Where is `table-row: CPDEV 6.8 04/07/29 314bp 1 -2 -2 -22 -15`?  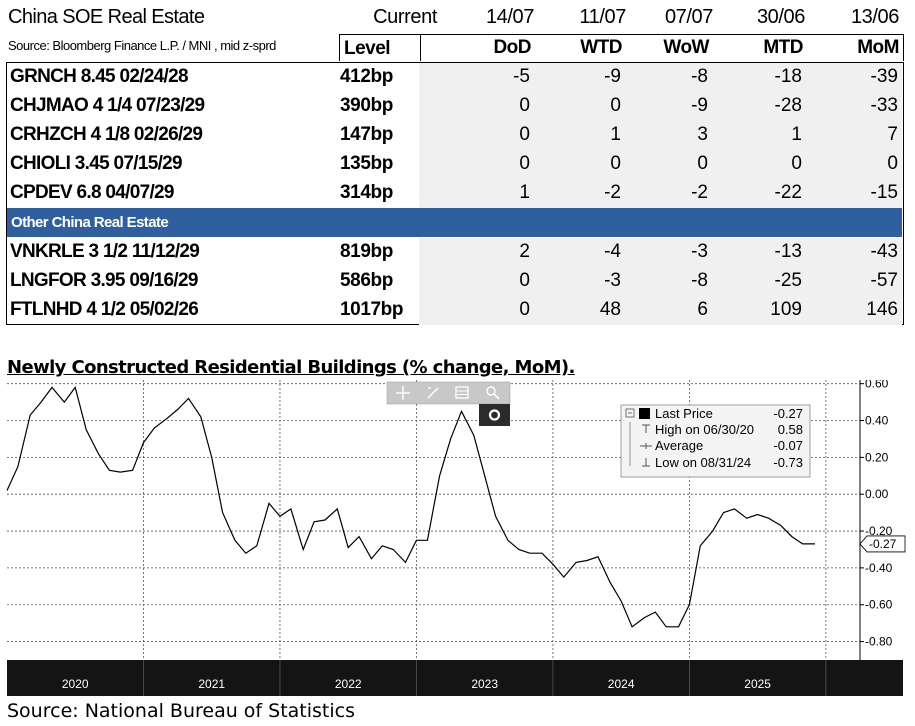
table-row: CPDEV 6.8 04/07/29 314bp 1 -2 -2 -22 -15 is located at coordinates (454, 193).